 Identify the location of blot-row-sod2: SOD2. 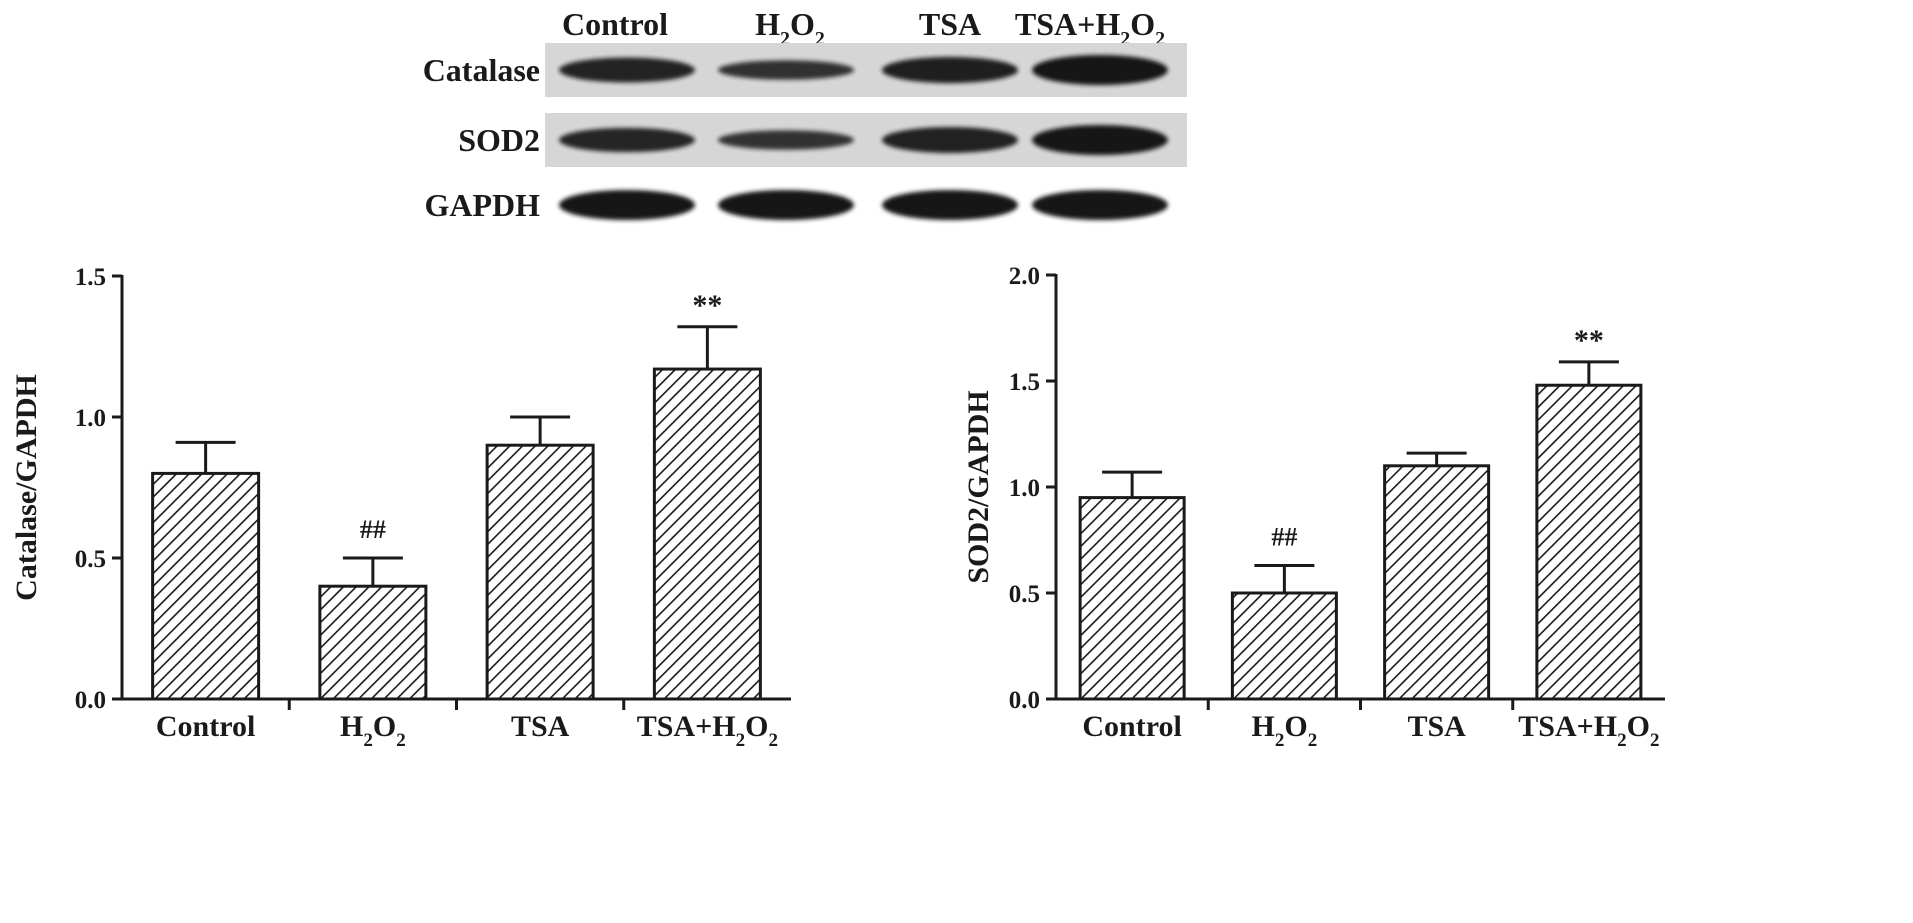
(822, 140).